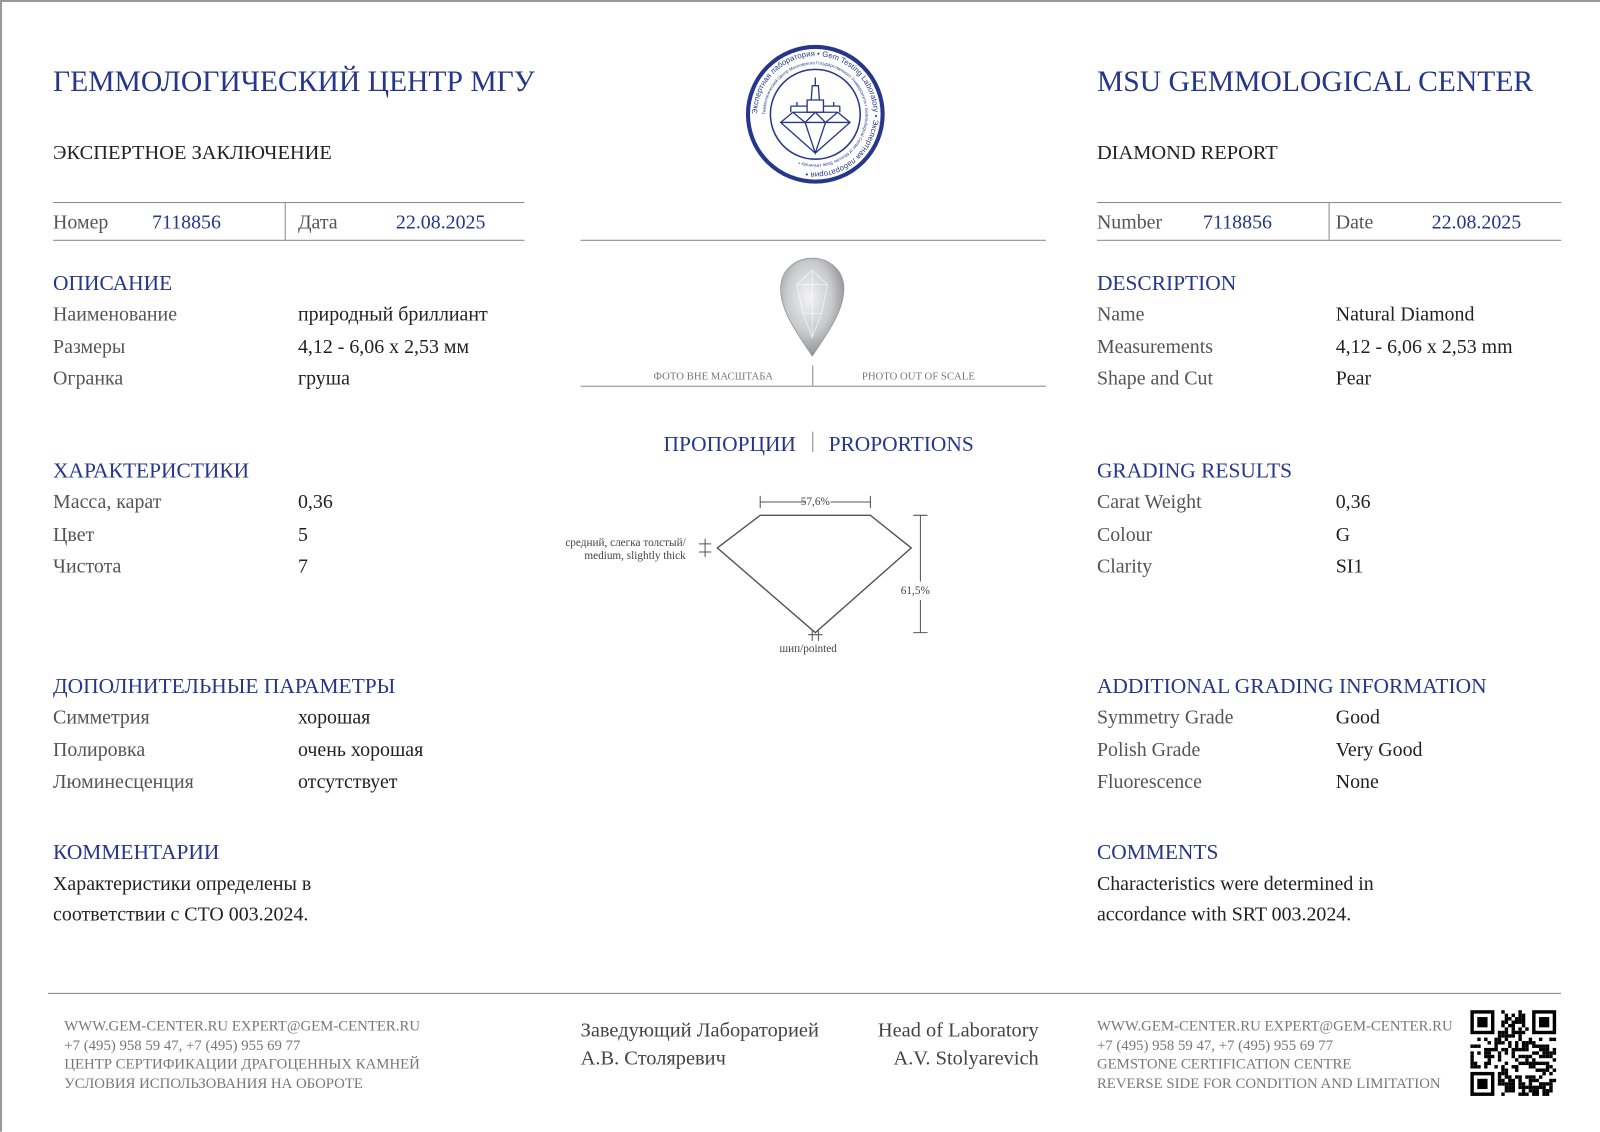 Image resolution: width=1600 pixels, height=1132 pixels. I want to click on seal-emblem, so click(815, 116).